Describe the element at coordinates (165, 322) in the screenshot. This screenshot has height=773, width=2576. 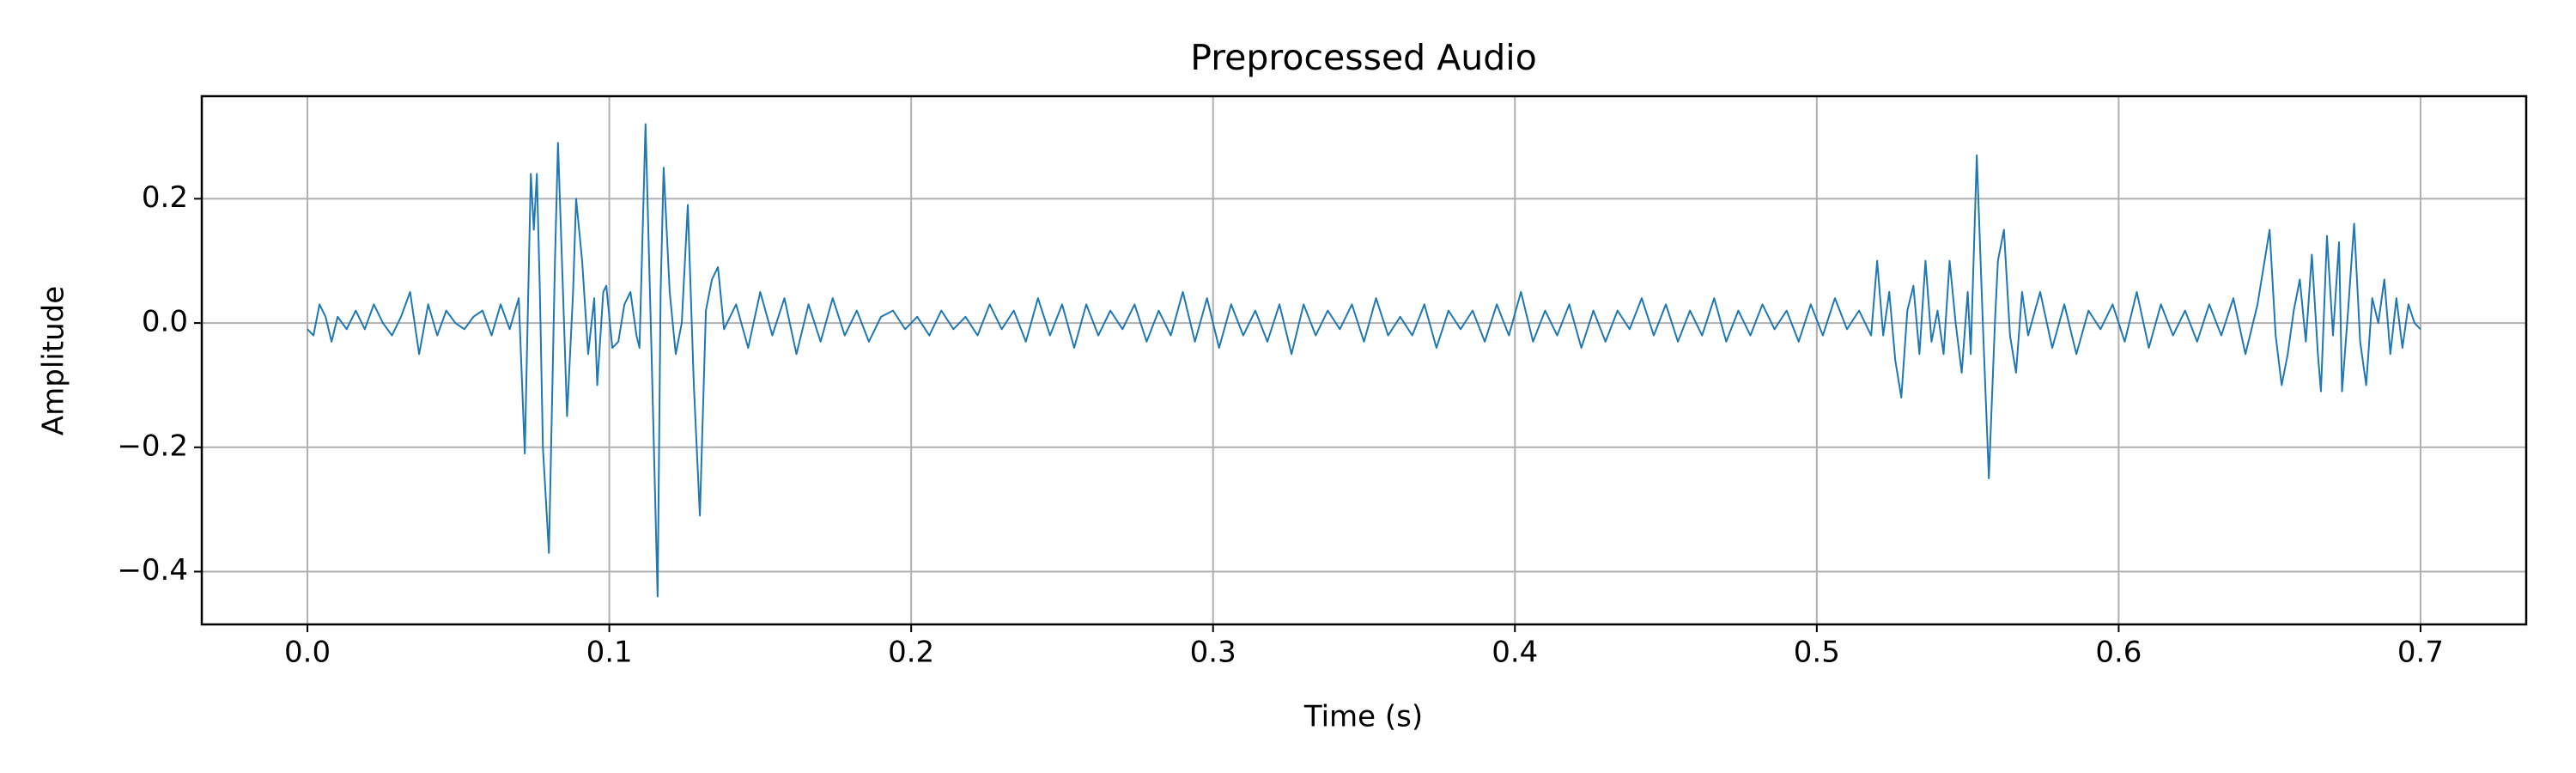
I see `y-tick-label: 0.0` at that location.